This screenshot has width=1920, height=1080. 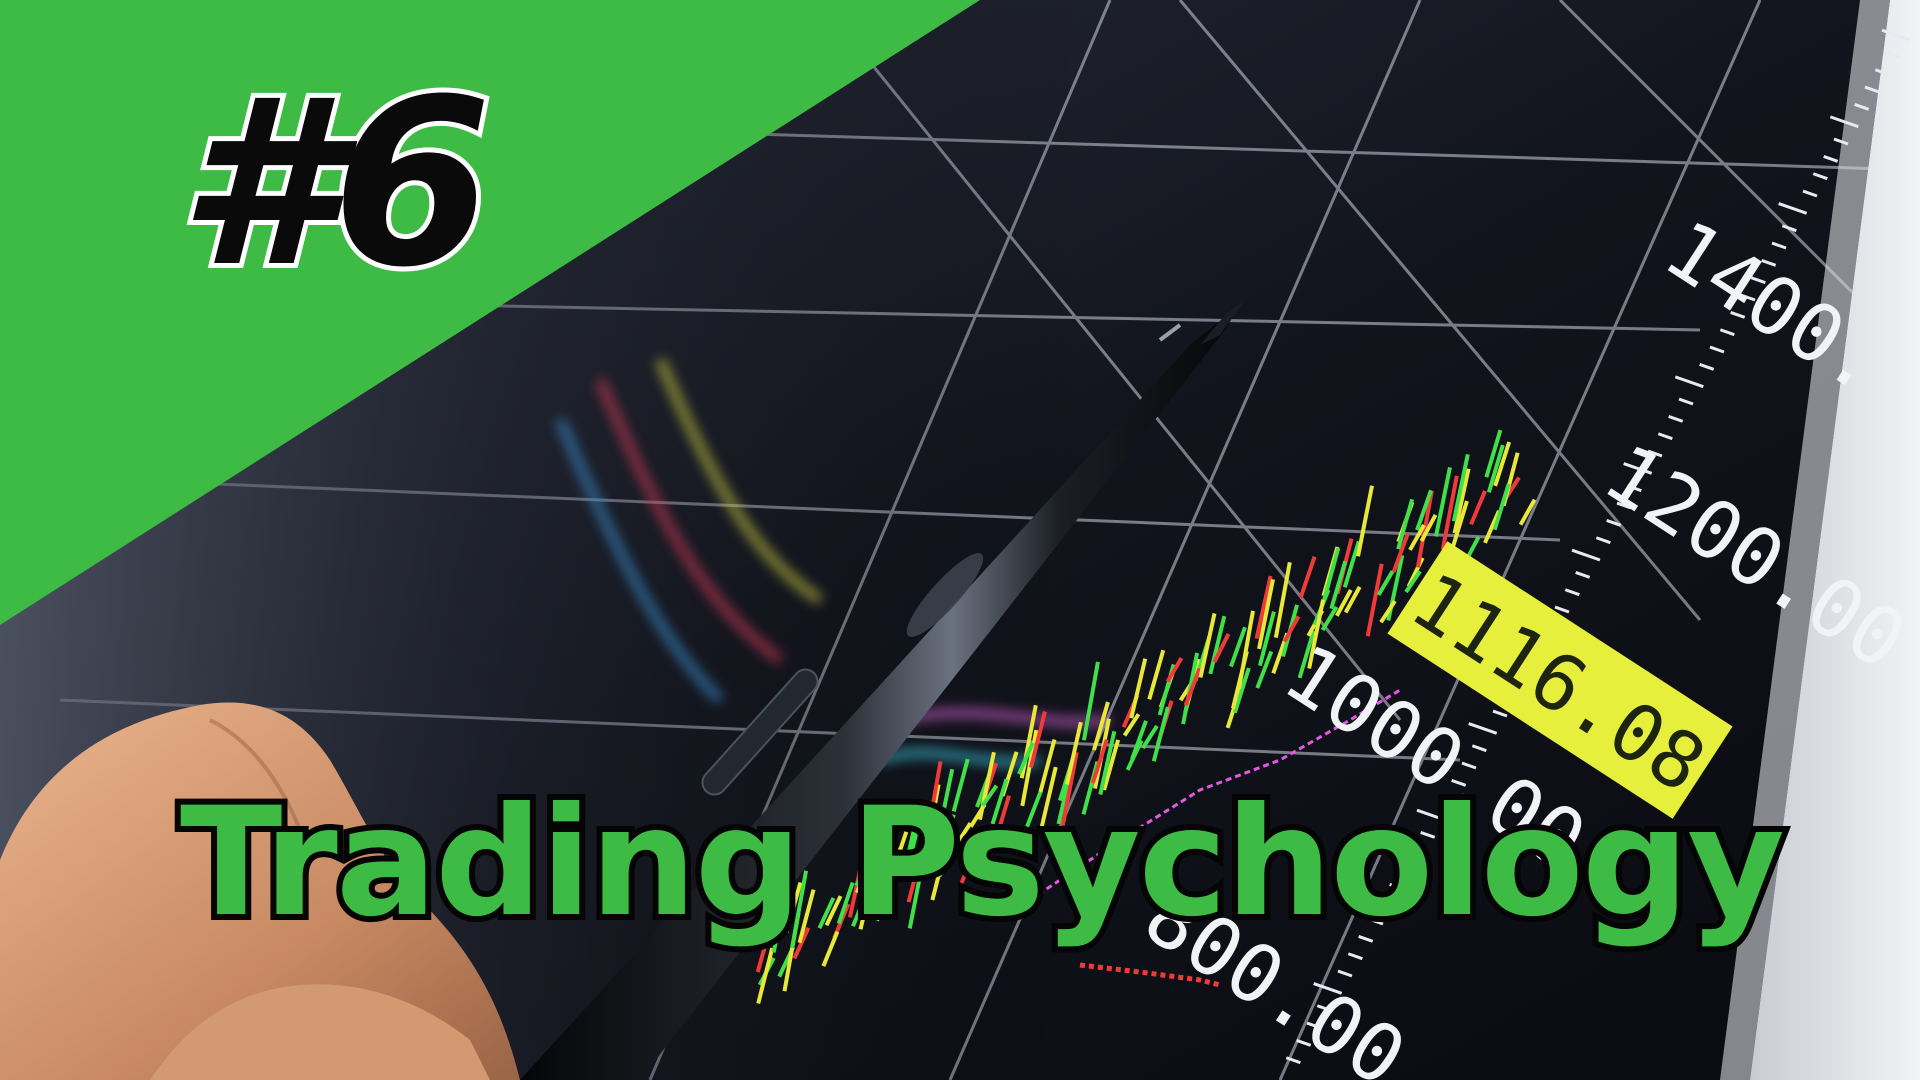 What do you see at coordinates (1835, 540) in the screenshot?
I see `monitor-bezel` at bounding box center [1835, 540].